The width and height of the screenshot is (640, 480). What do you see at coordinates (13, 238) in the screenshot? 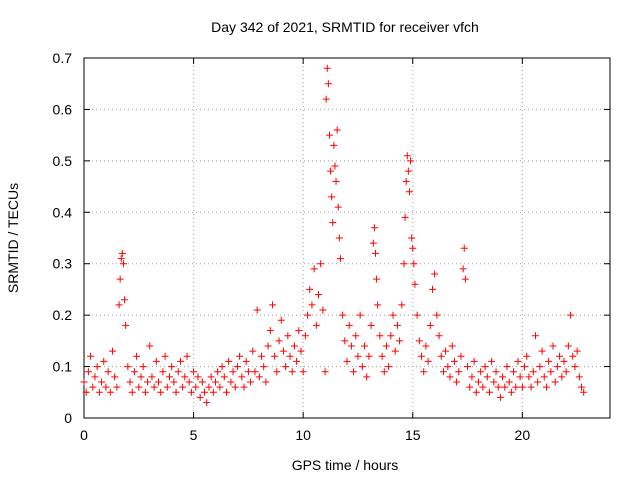
I see `y-axis-title: SRMTID / TECUs` at bounding box center [13, 238].